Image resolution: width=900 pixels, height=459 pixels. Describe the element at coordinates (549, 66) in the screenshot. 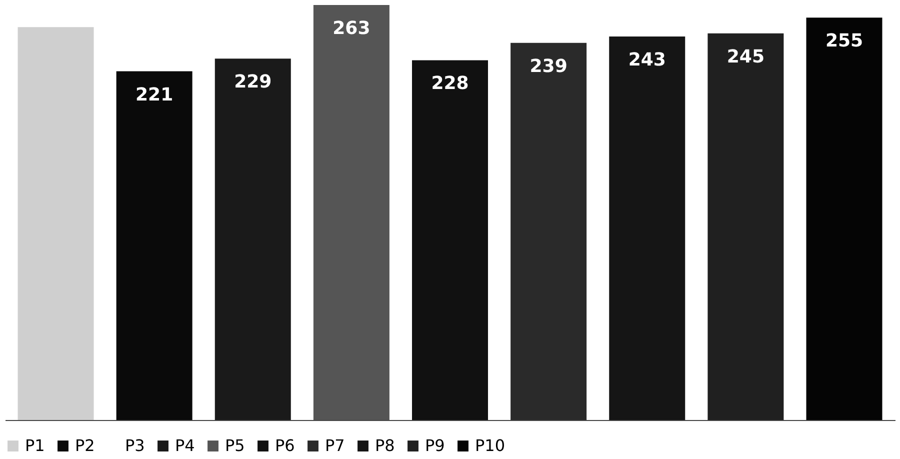

I see `data-label: 239` at that location.